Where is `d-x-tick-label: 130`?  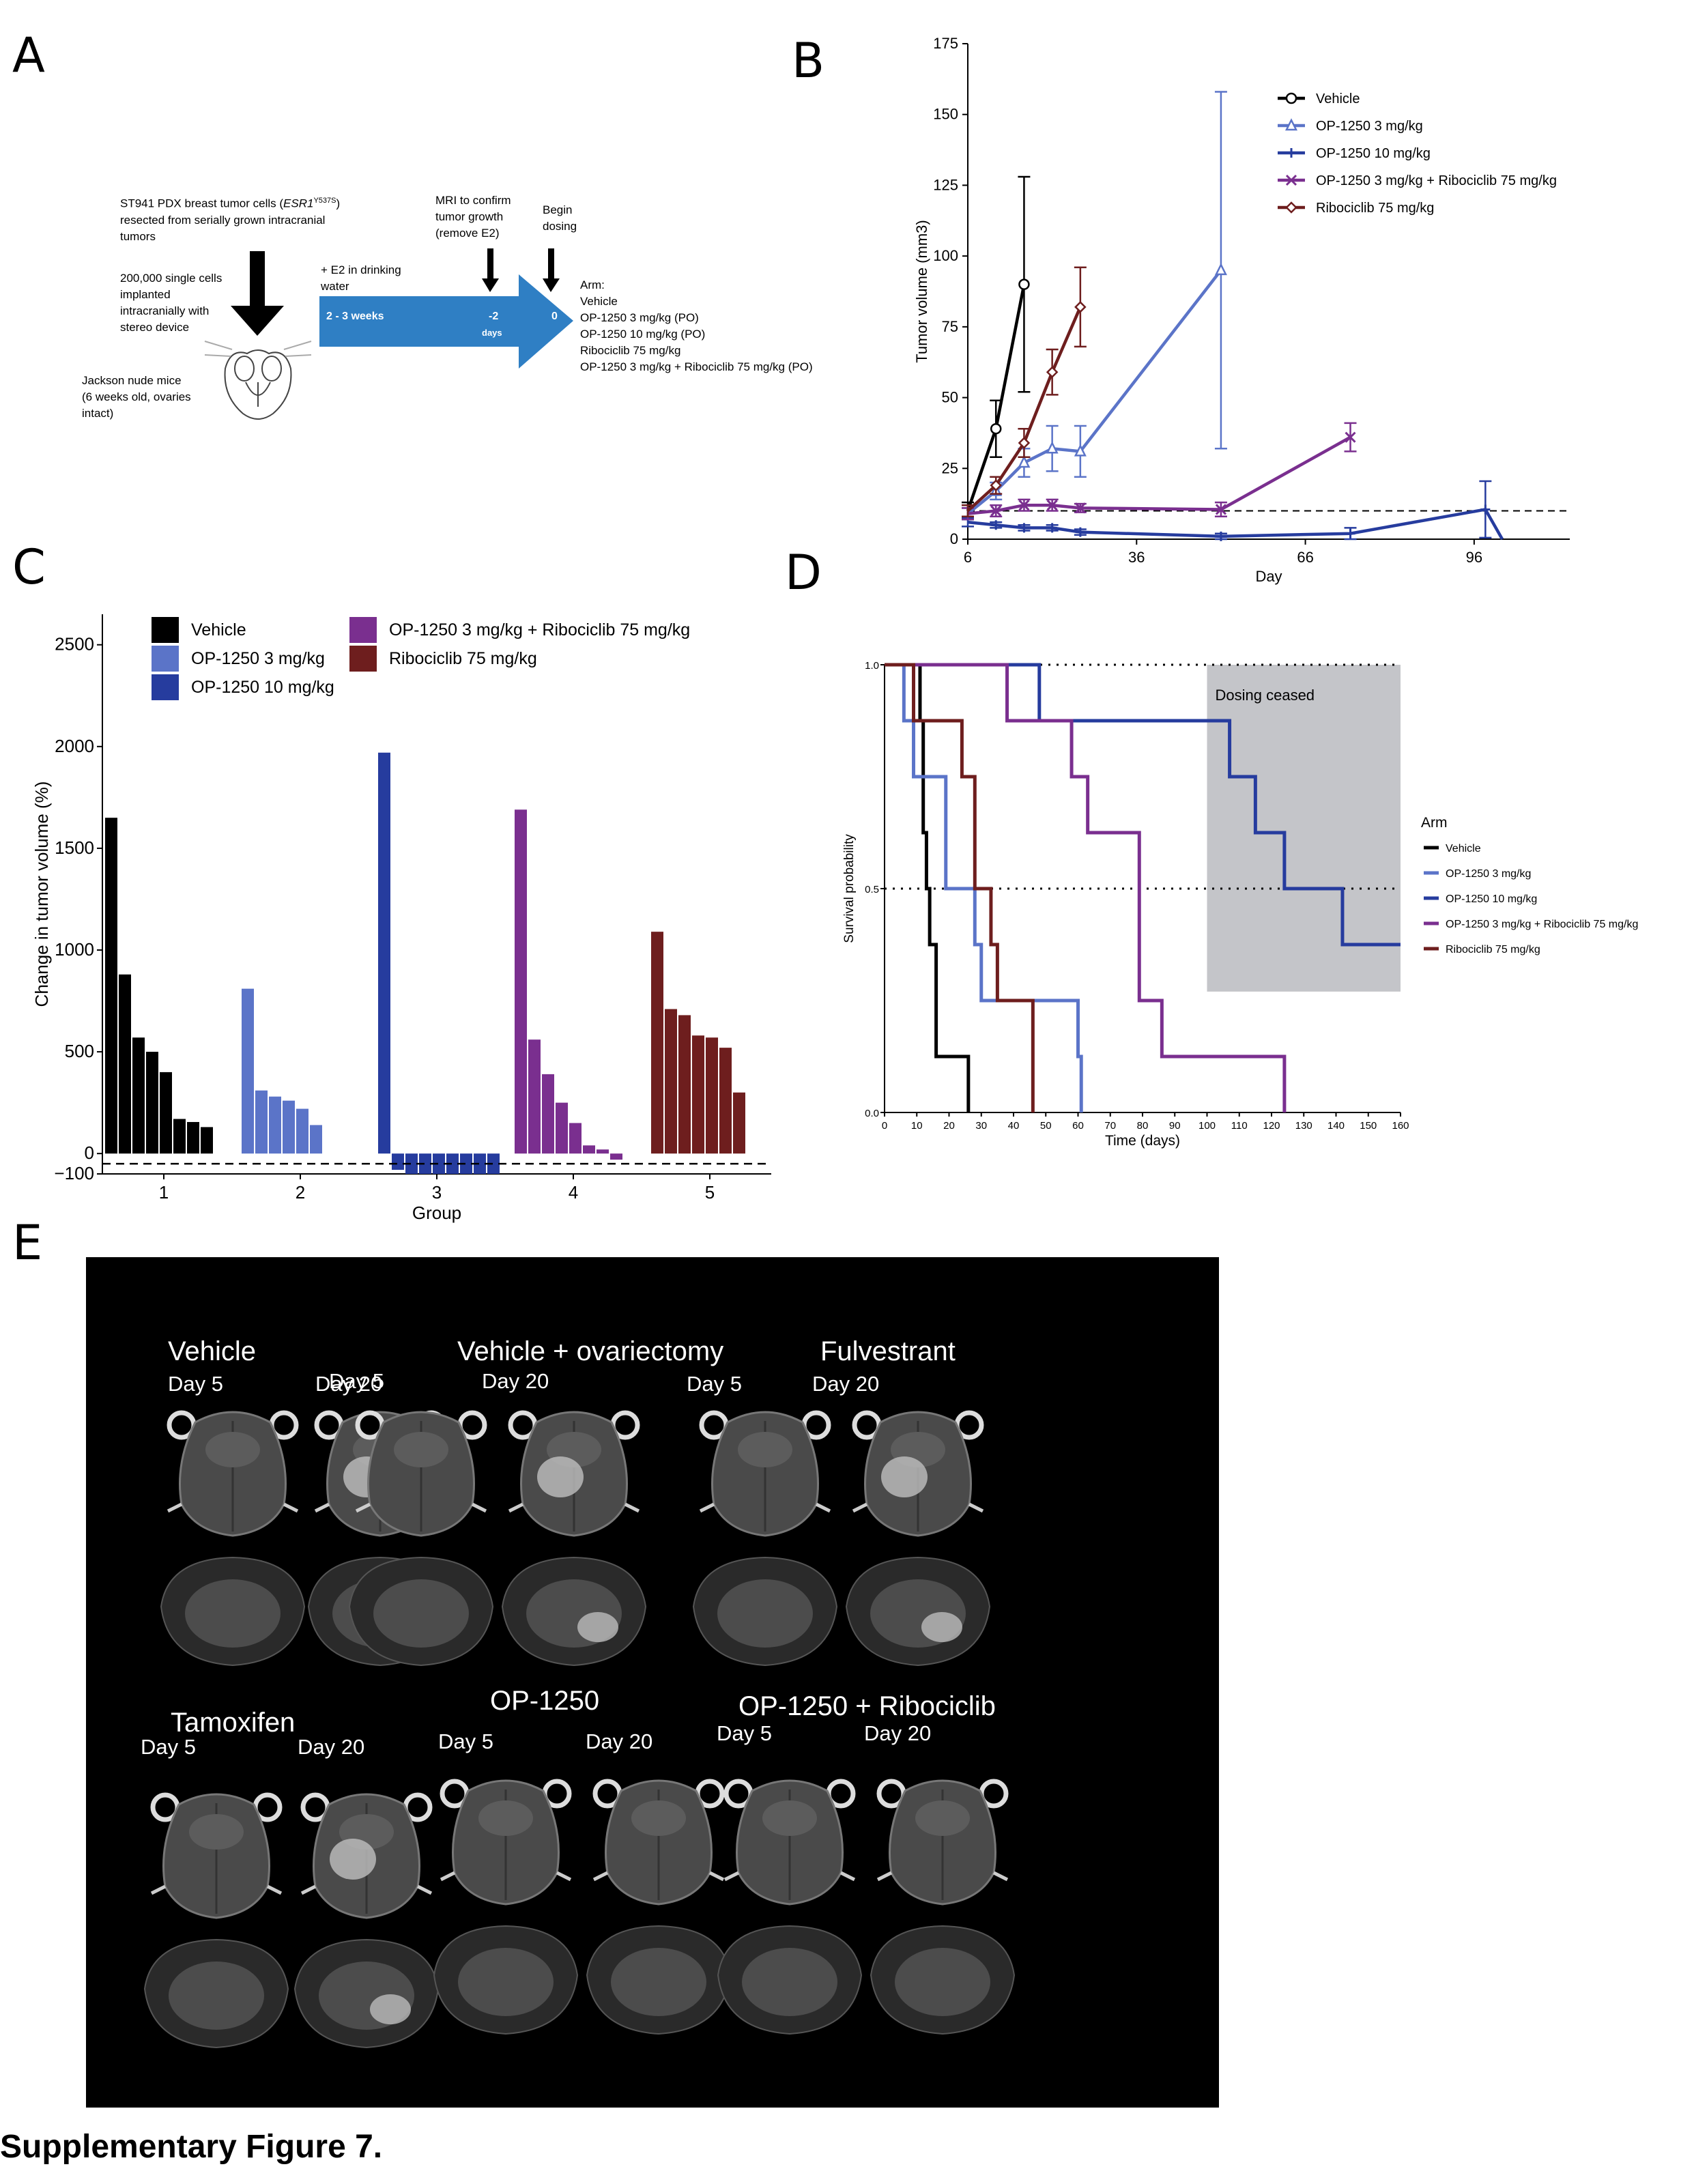
d-x-tick-label: 130 is located at coordinates (1303, 1126).